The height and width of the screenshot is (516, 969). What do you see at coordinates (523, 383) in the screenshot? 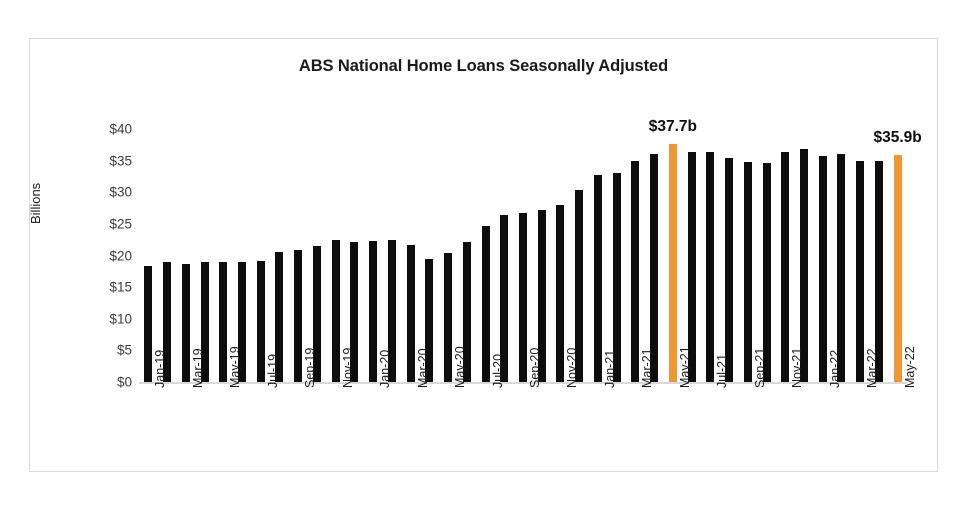
I see `x-axis-line` at bounding box center [523, 383].